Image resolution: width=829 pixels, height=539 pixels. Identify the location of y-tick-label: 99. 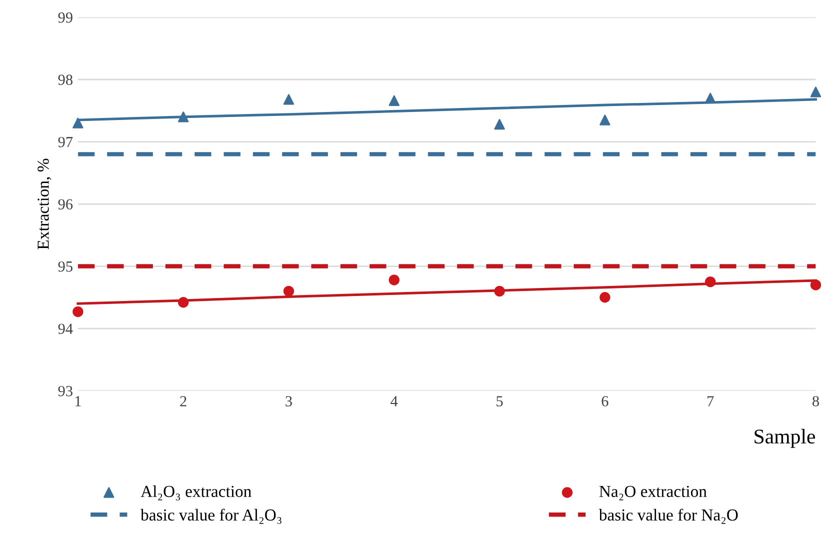
(65, 17).